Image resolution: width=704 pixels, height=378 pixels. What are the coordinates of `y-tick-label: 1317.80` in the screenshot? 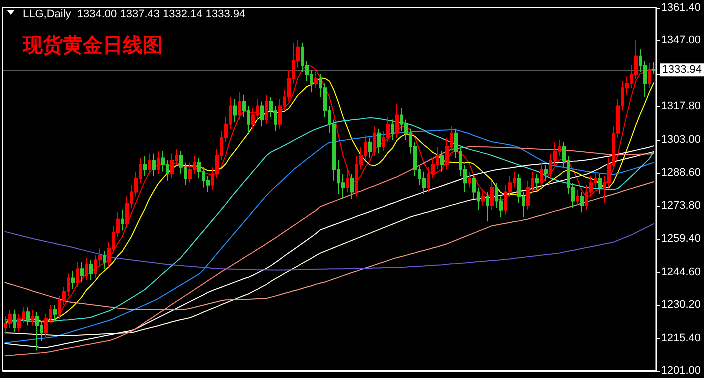 It's located at (681, 106).